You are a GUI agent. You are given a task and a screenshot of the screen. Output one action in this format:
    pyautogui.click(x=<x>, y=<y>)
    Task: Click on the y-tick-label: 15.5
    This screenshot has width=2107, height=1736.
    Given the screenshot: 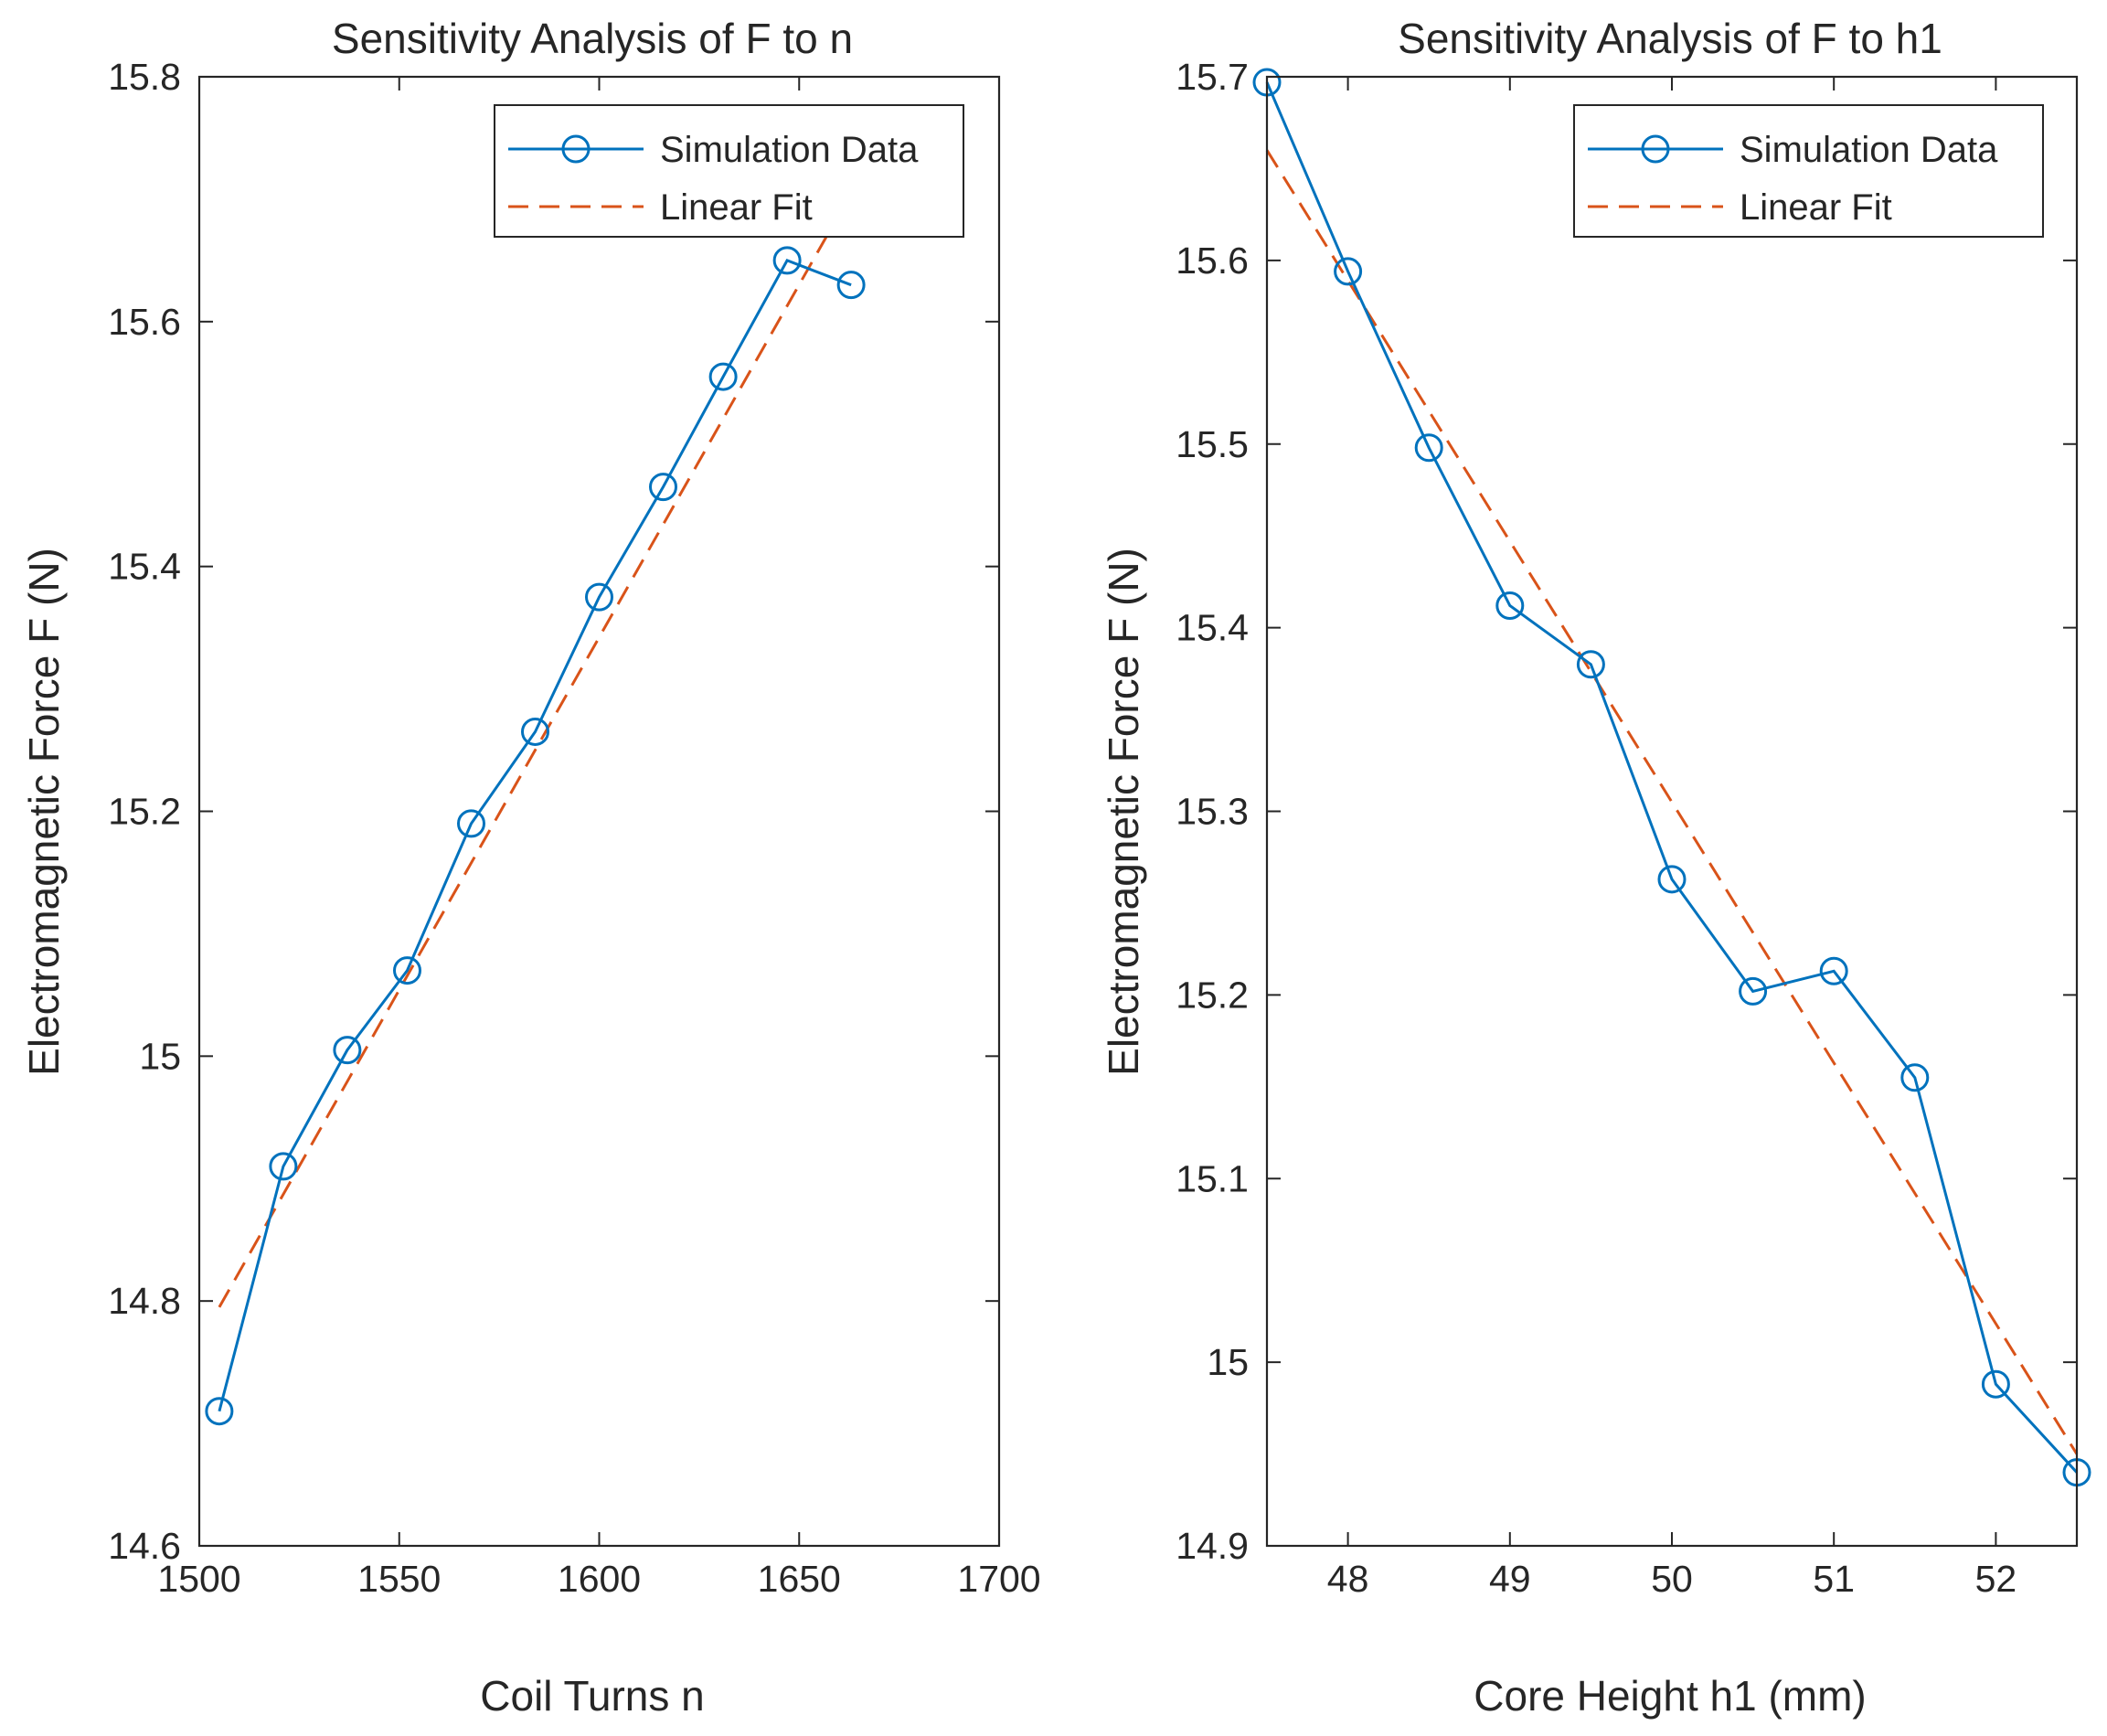 What is the action you would take?
    pyautogui.click(x=1212, y=444)
    